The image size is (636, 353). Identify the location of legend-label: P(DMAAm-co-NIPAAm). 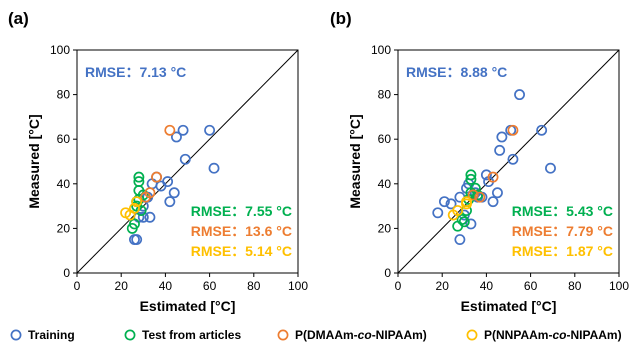
(361, 335).